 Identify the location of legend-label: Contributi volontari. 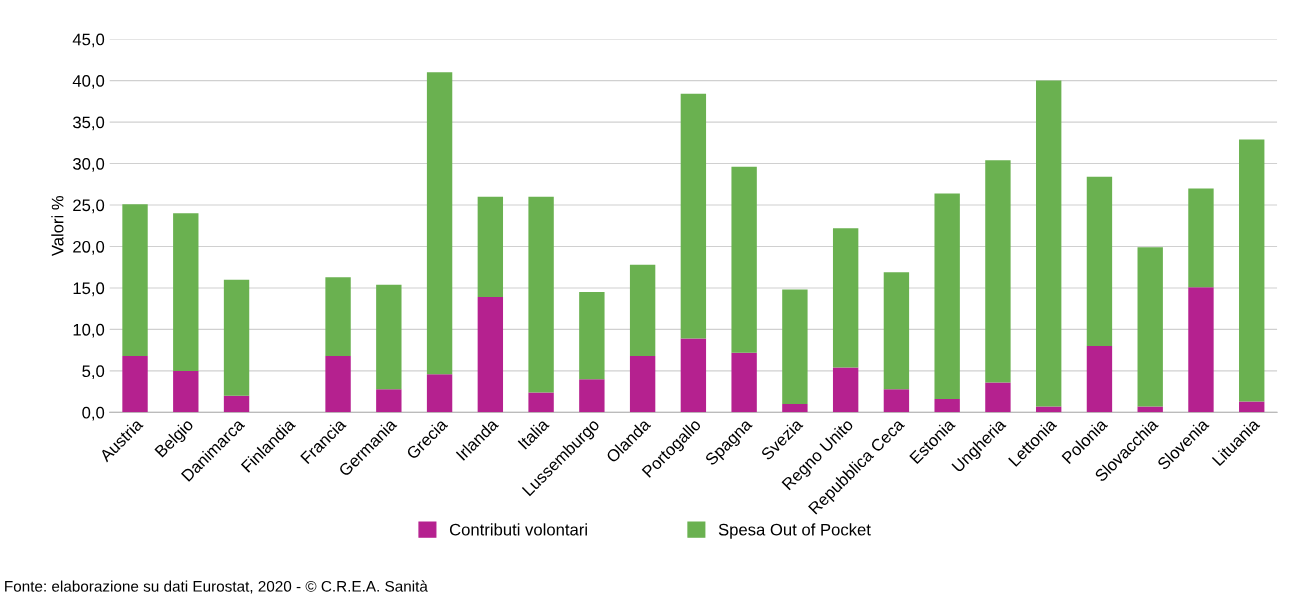
(518, 529).